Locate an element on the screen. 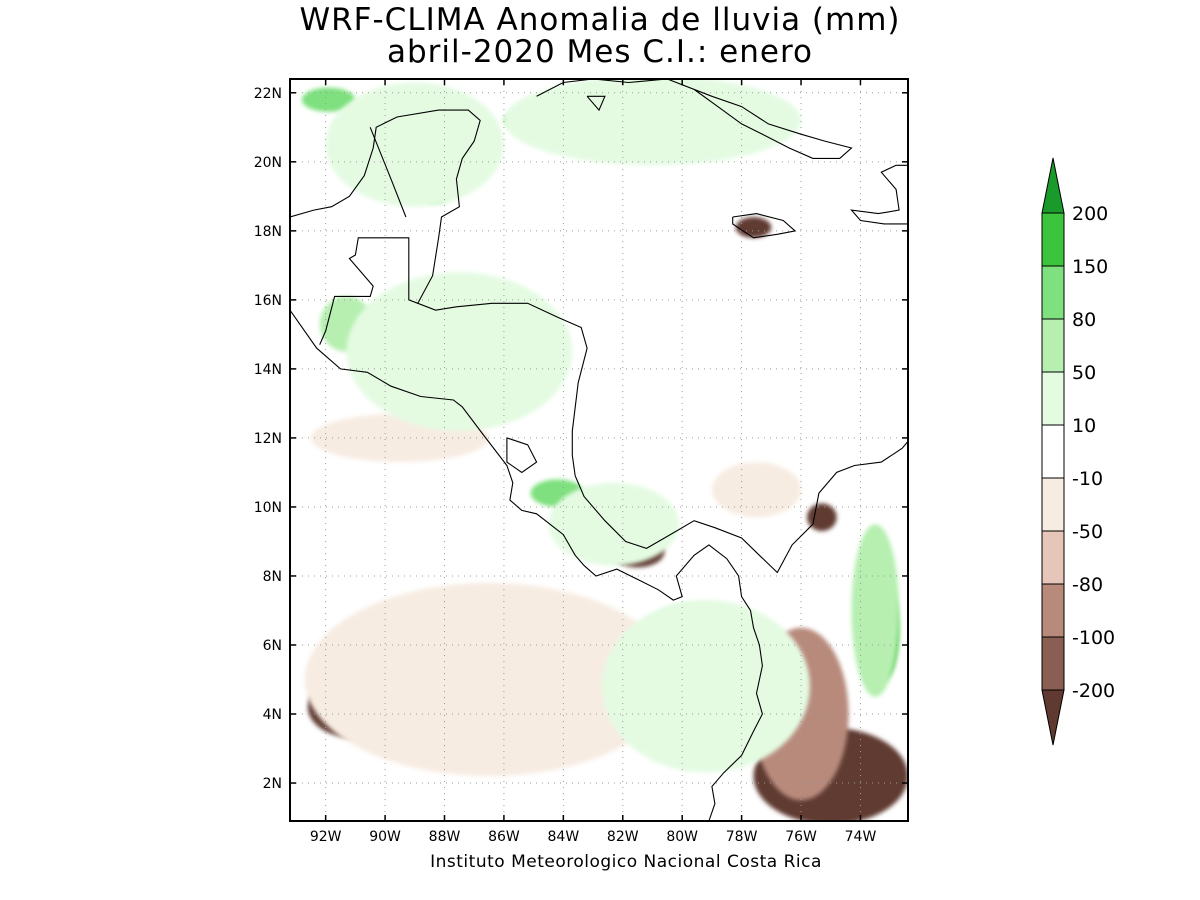 The height and width of the screenshot is (900, 1200). anomaly-region-wet is located at coordinates (328, 99).